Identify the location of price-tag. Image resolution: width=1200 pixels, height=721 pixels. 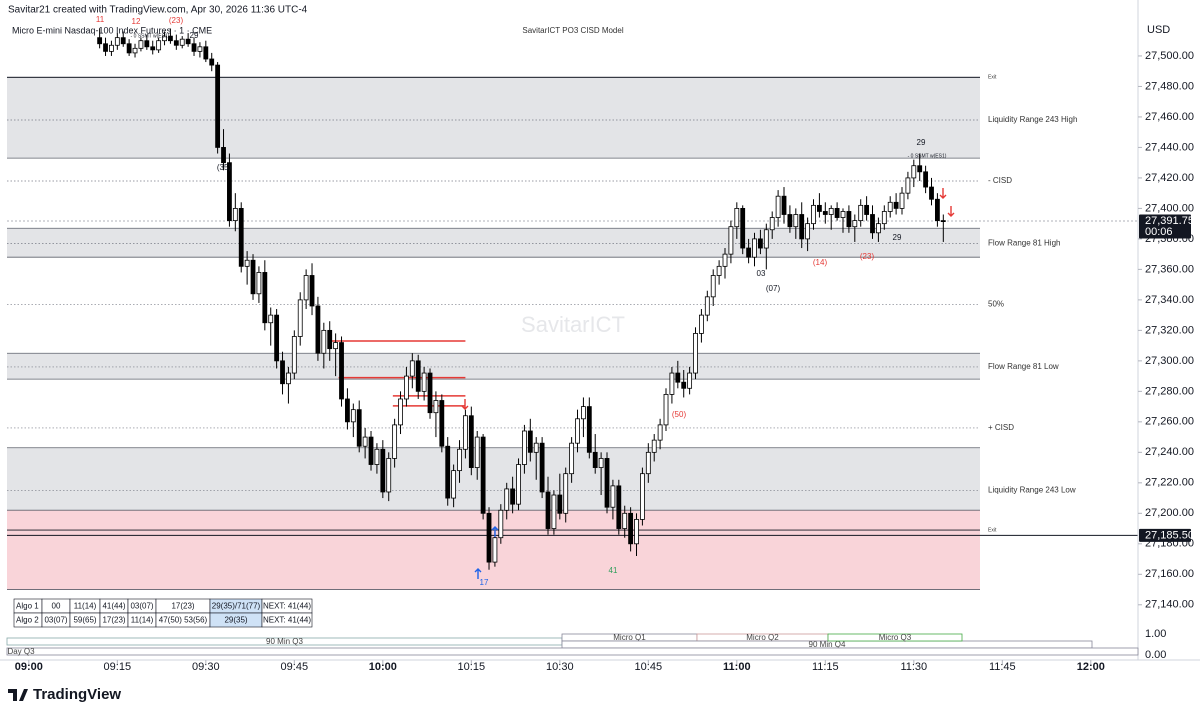
(1165, 535).